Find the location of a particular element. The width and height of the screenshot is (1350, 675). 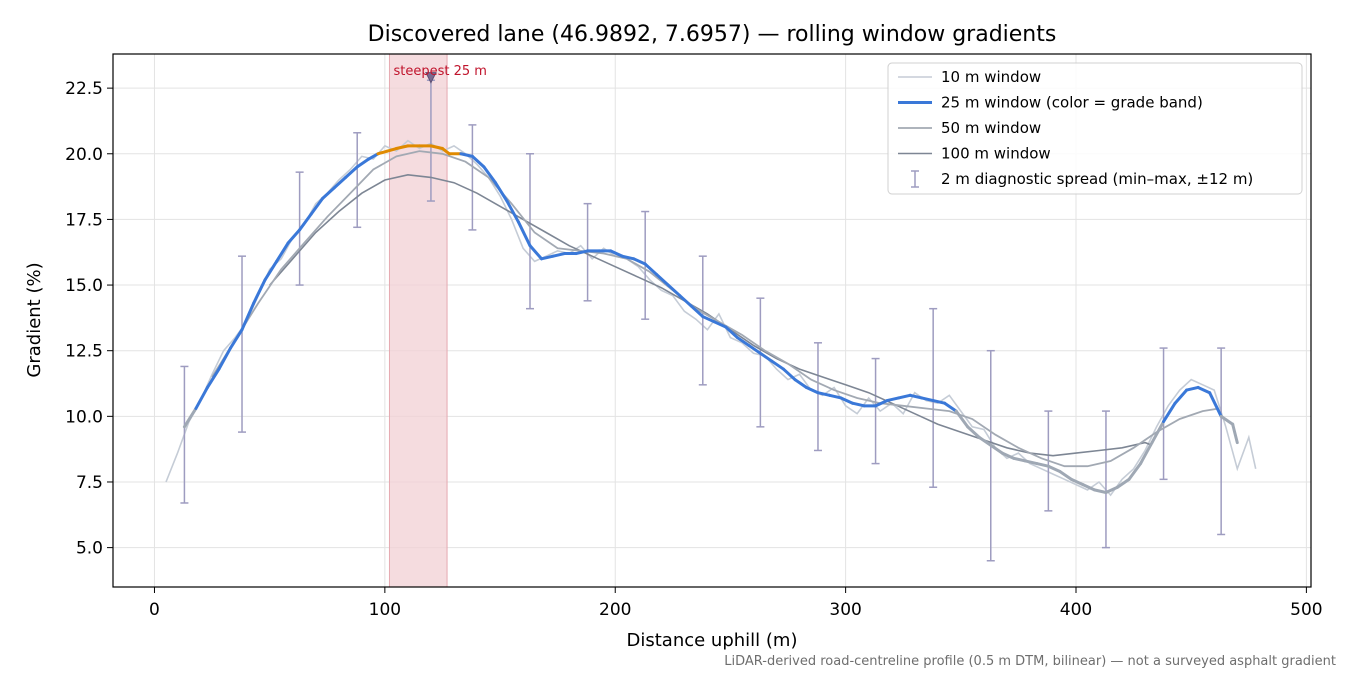

legend-box is located at coordinates (1095, 128).